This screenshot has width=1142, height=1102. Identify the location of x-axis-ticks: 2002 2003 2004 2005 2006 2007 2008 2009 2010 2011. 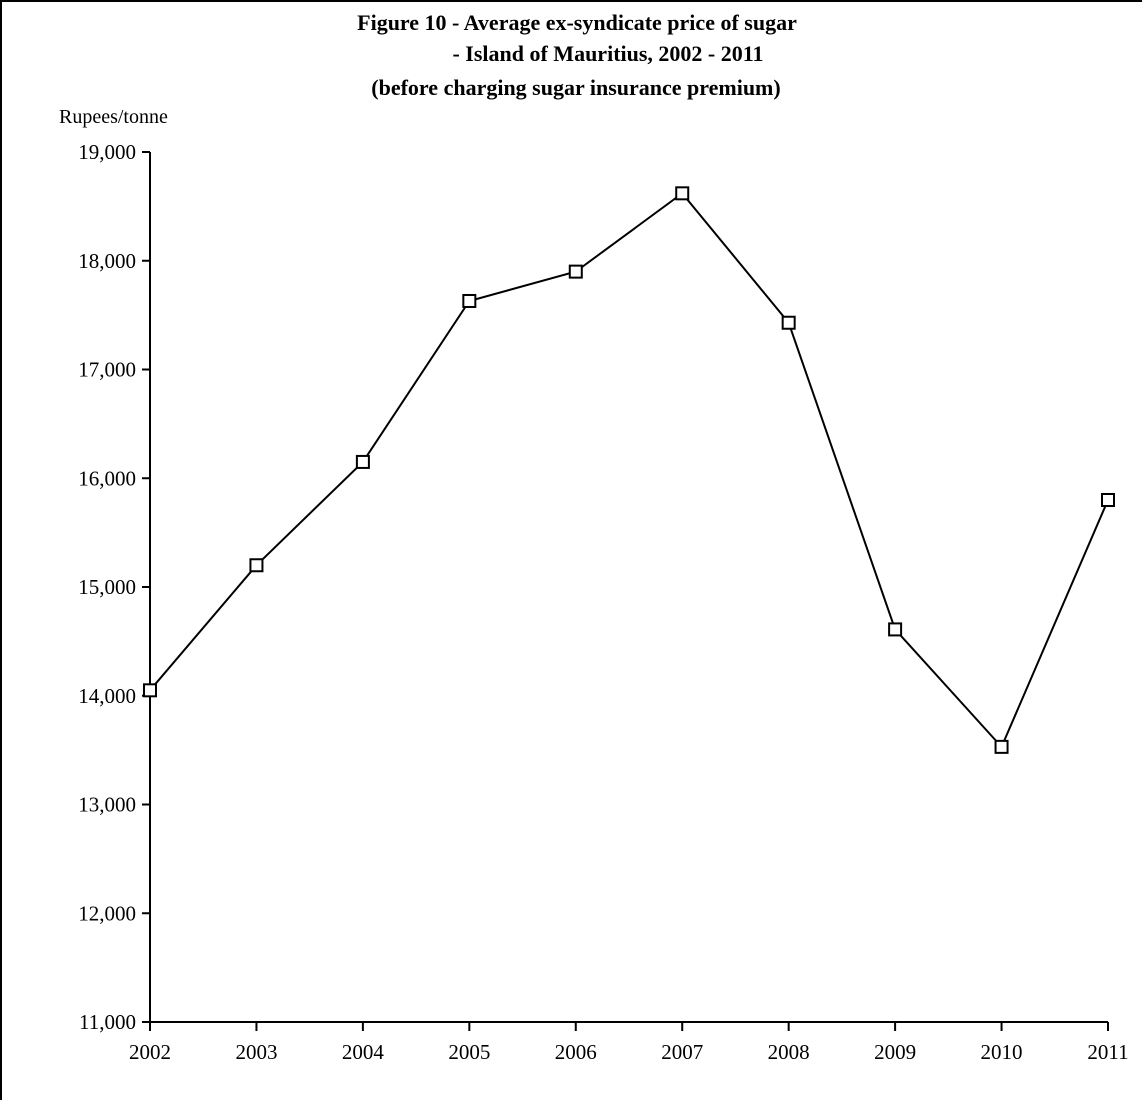
(629, 1043).